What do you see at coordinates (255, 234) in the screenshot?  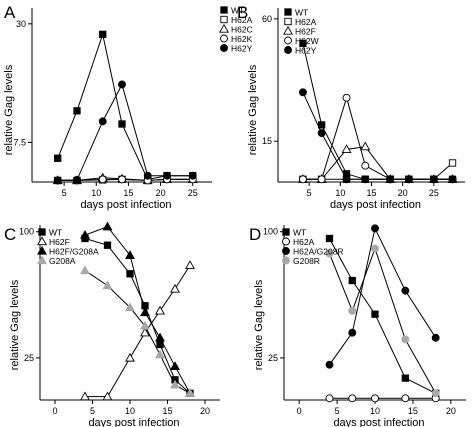 I see `panel-letter: D` at bounding box center [255, 234].